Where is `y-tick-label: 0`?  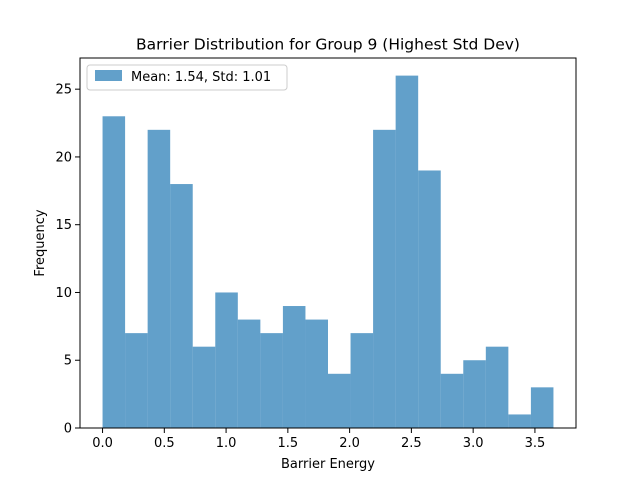
y-tick-label: 0 is located at coordinates (68, 429).